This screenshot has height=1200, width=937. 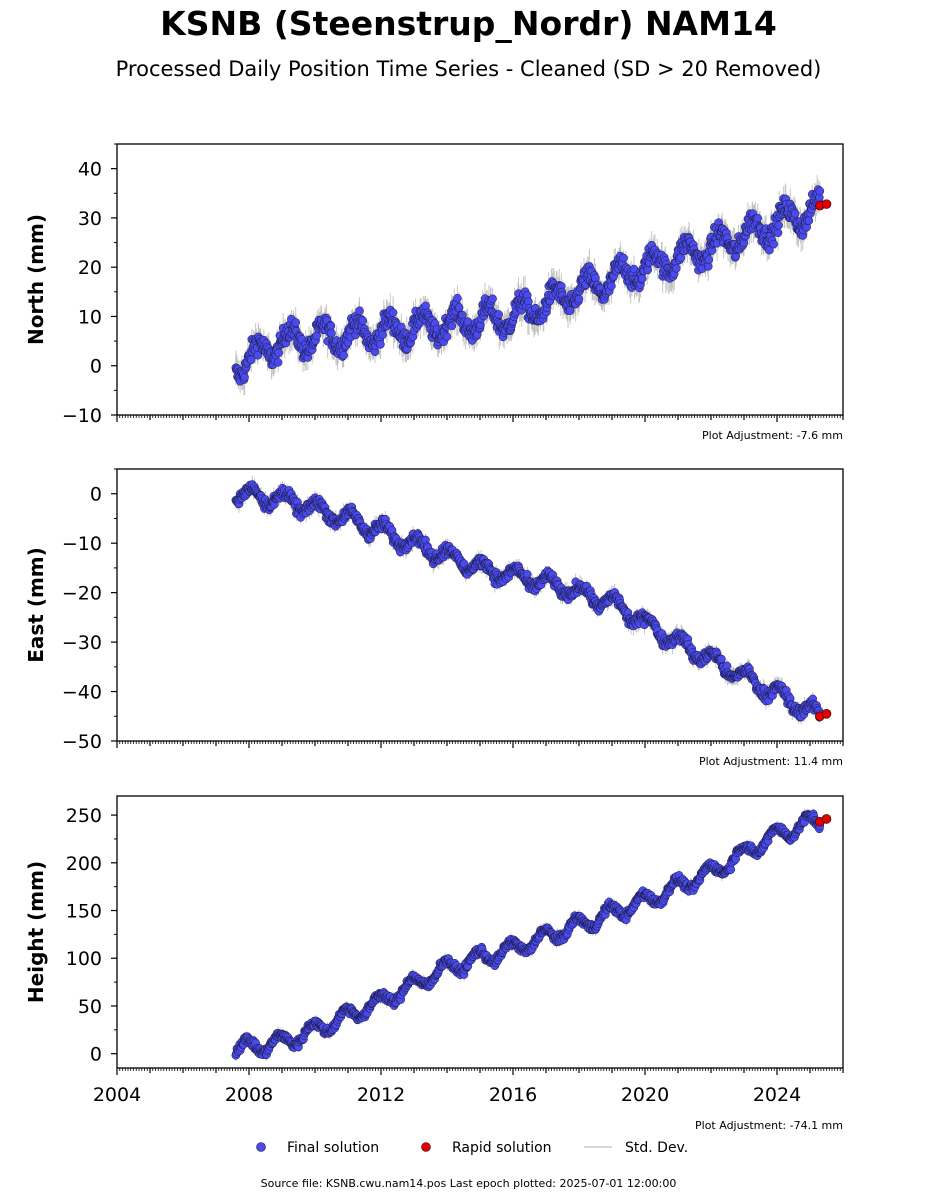 What do you see at coordinates (82, 742) in the screenshot?
I see `y-tick-label: −50` at bounding box center [82, 742].